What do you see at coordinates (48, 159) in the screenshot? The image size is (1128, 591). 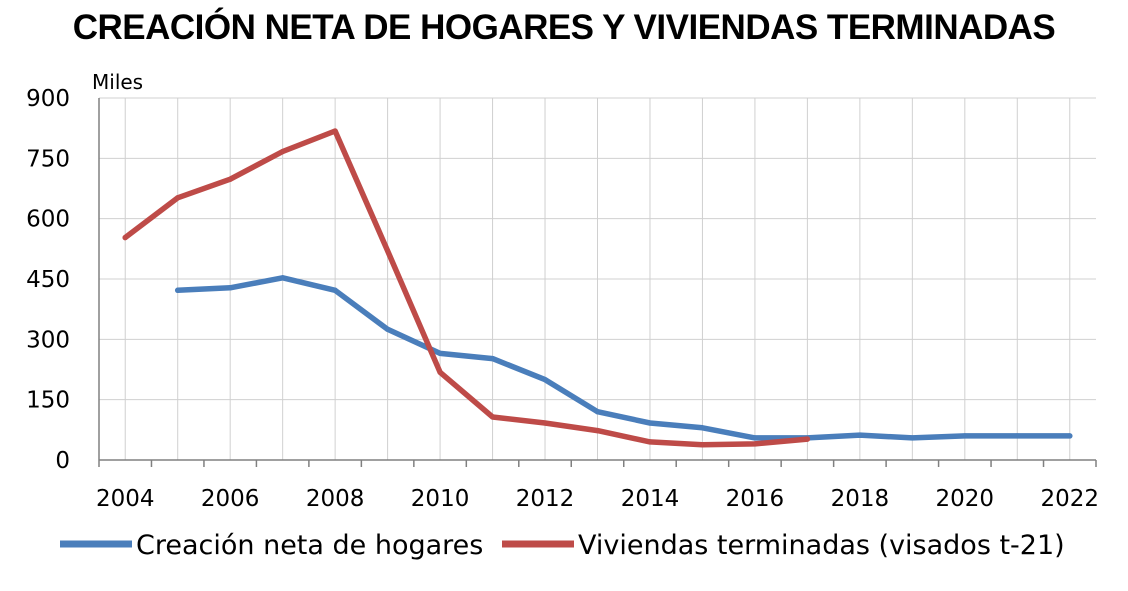 I see `y-tick-label: 750` at bounding box center [48, 159].